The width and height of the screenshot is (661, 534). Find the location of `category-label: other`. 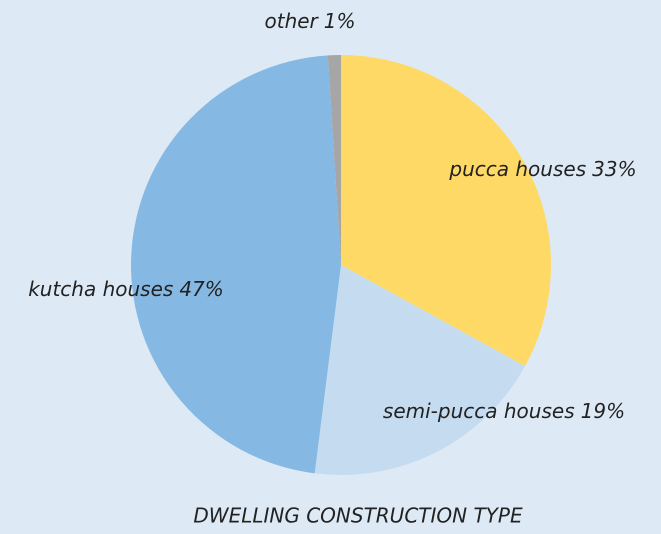

category-label: other is located at coordinates (291, 21).